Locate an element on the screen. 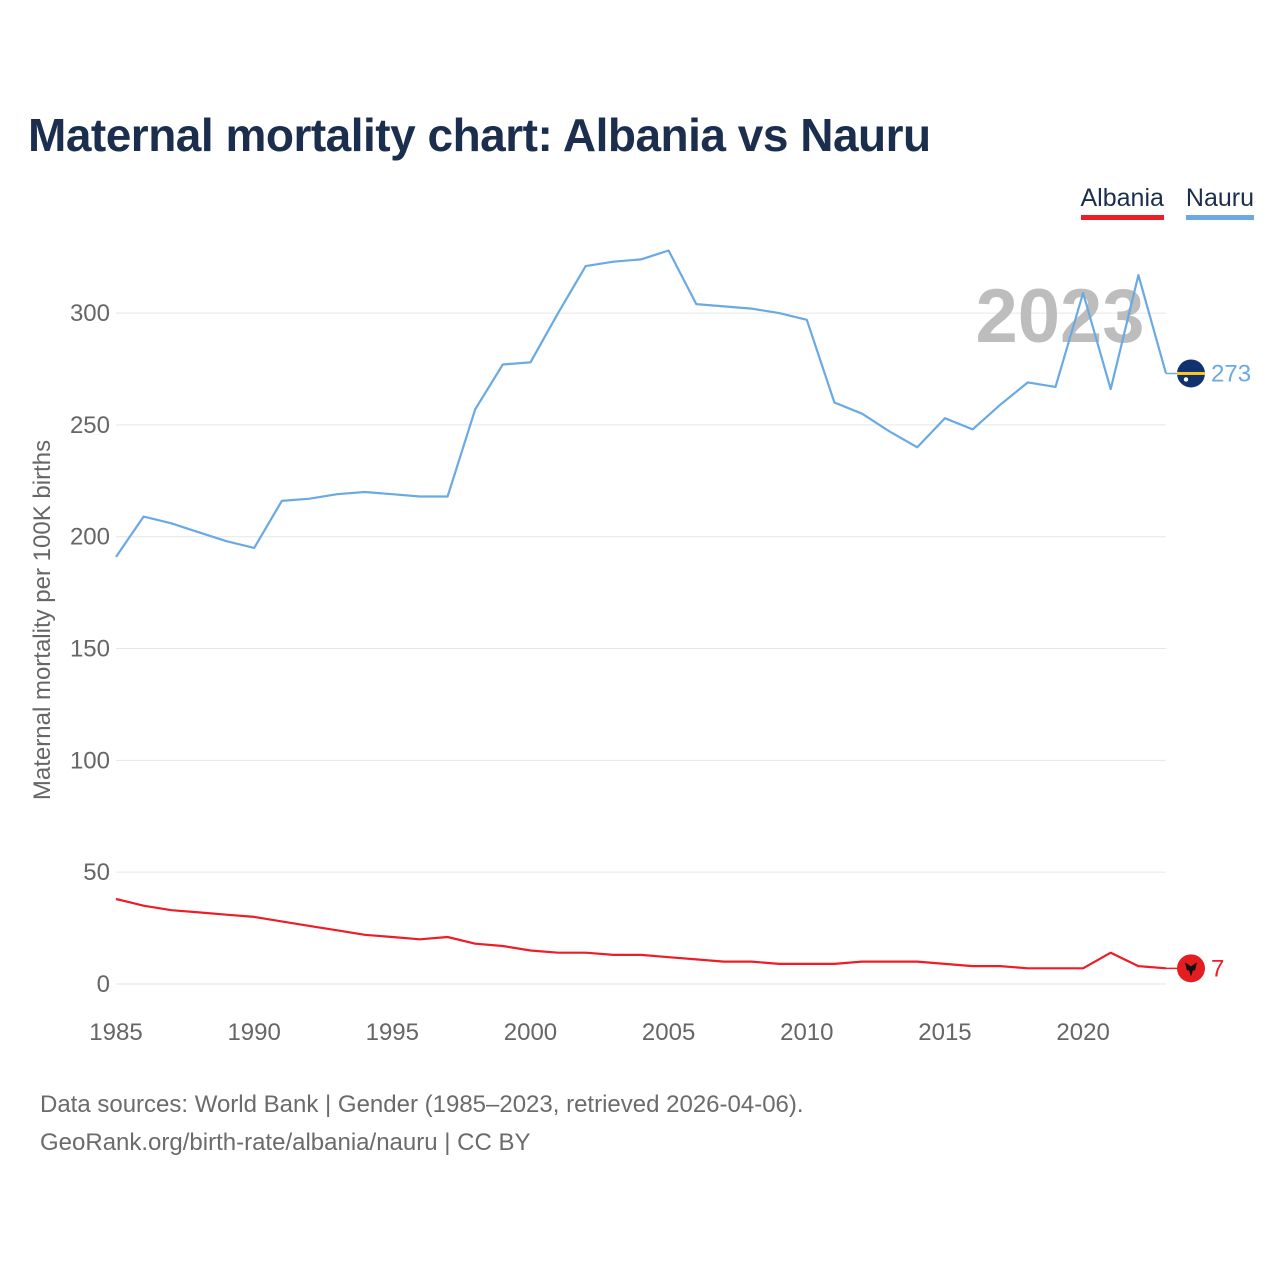  y-tick-label: 0 is located at coordinates (103, 984).